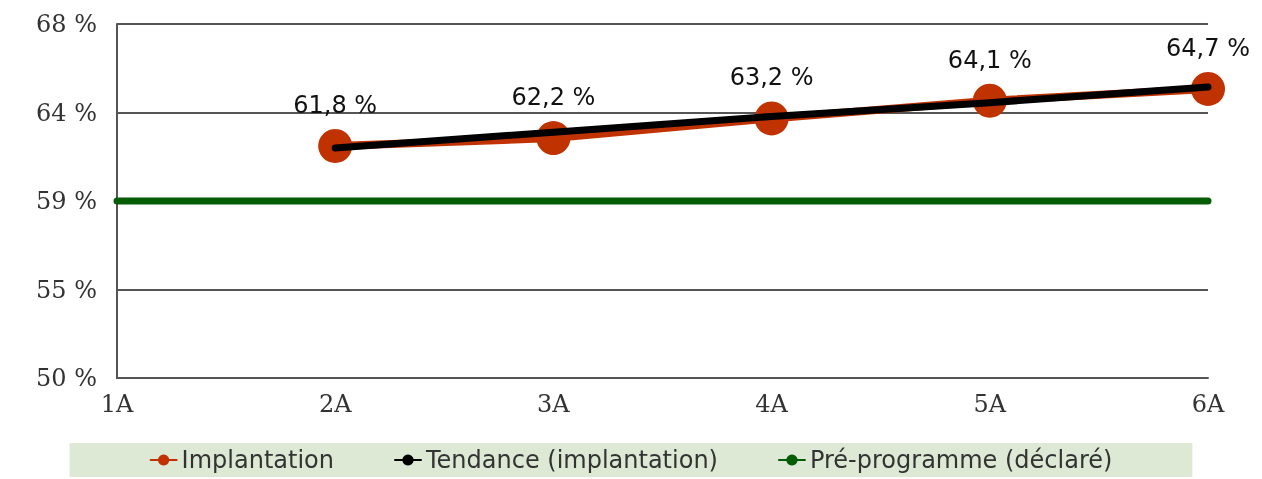 The image size is (1262, 479). I want to click on data-label: 64,1 %, so click(989, 59).